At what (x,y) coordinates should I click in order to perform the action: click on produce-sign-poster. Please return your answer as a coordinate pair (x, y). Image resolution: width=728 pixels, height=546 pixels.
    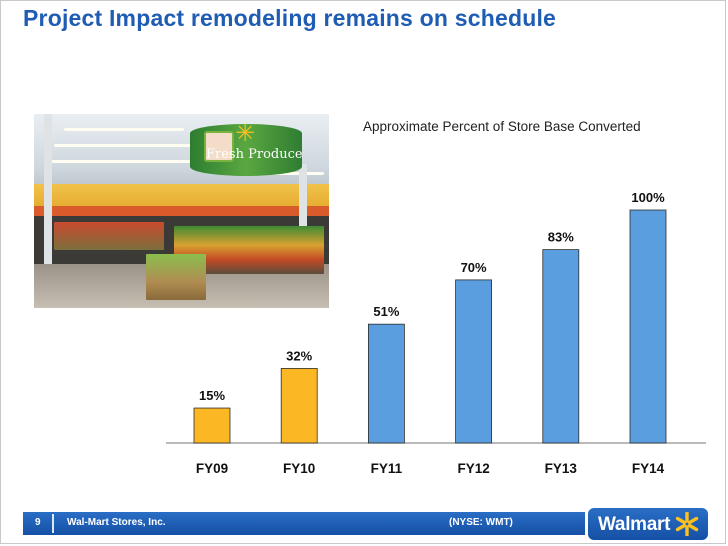
    Looking at the image, I should click on (219, 146).